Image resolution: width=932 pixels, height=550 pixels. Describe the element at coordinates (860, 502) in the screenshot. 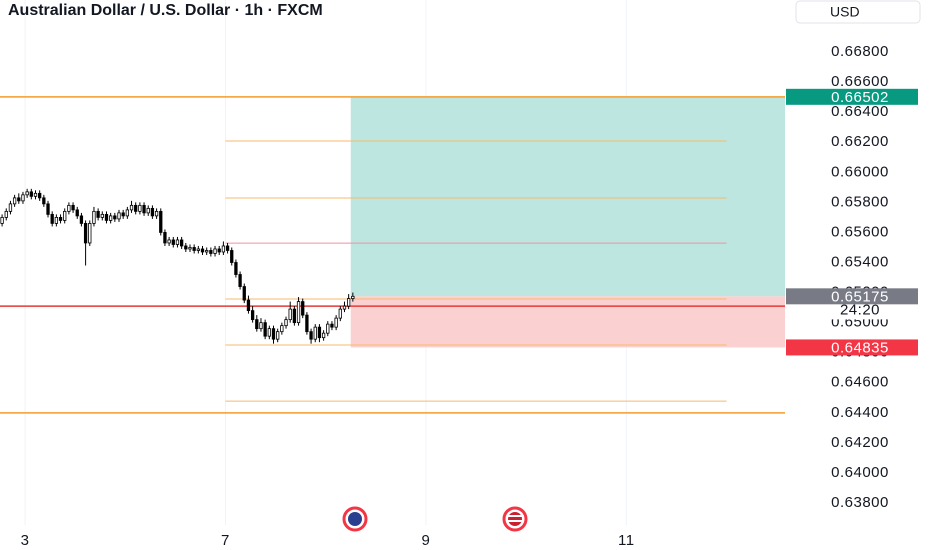

I see `y-tick-label: 0.63800` at that location.